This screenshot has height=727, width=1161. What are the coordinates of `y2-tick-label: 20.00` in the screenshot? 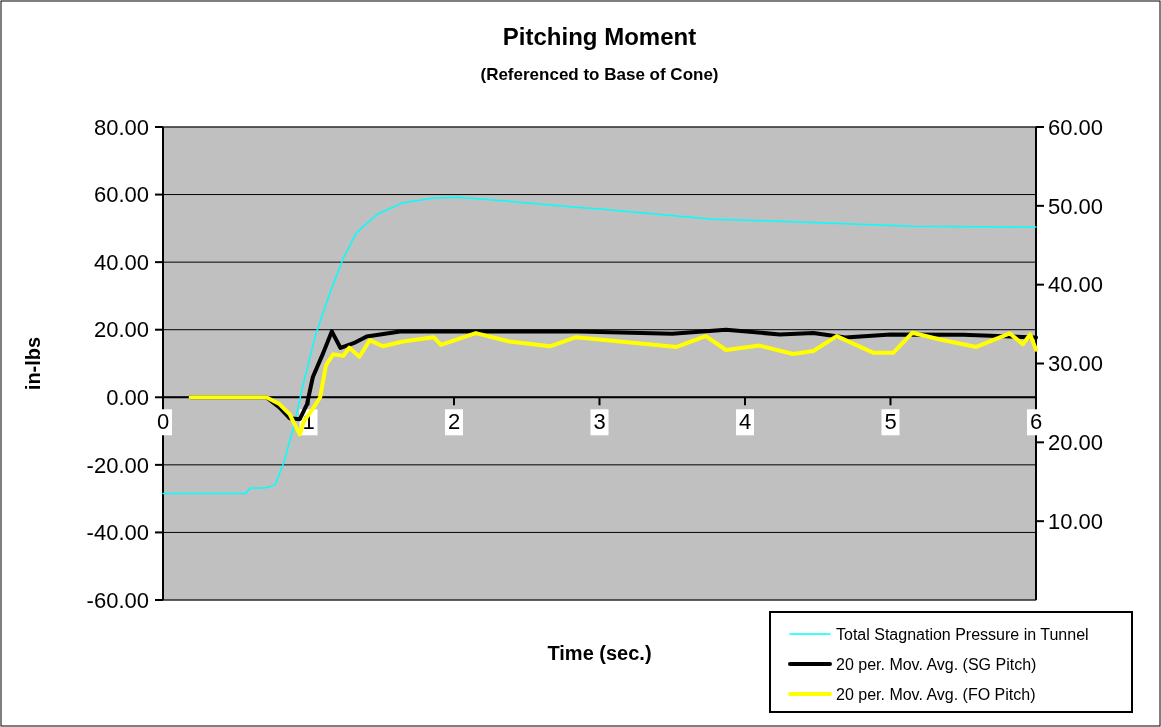 It's located at (1076, 443).